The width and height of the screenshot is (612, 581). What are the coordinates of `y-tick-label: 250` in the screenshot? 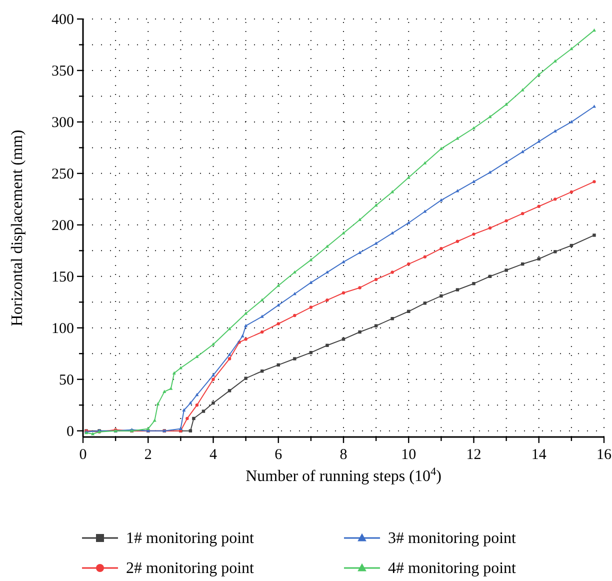 It's located at (63, 174).